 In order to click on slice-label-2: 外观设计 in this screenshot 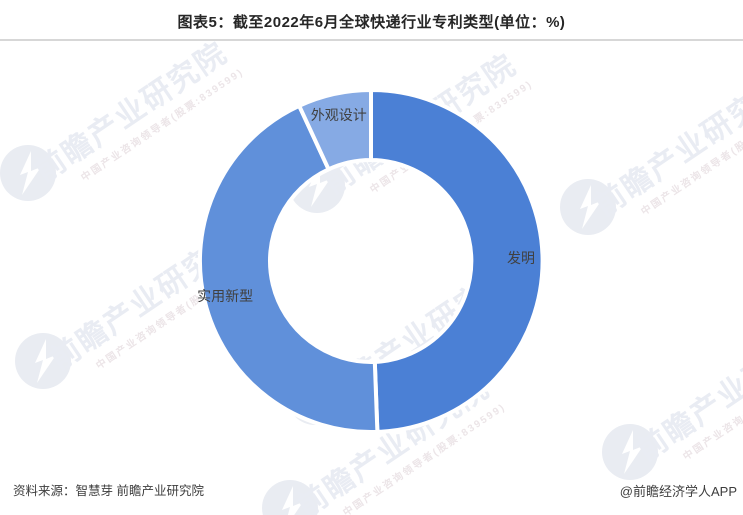, I will do `click(338, 114)`.